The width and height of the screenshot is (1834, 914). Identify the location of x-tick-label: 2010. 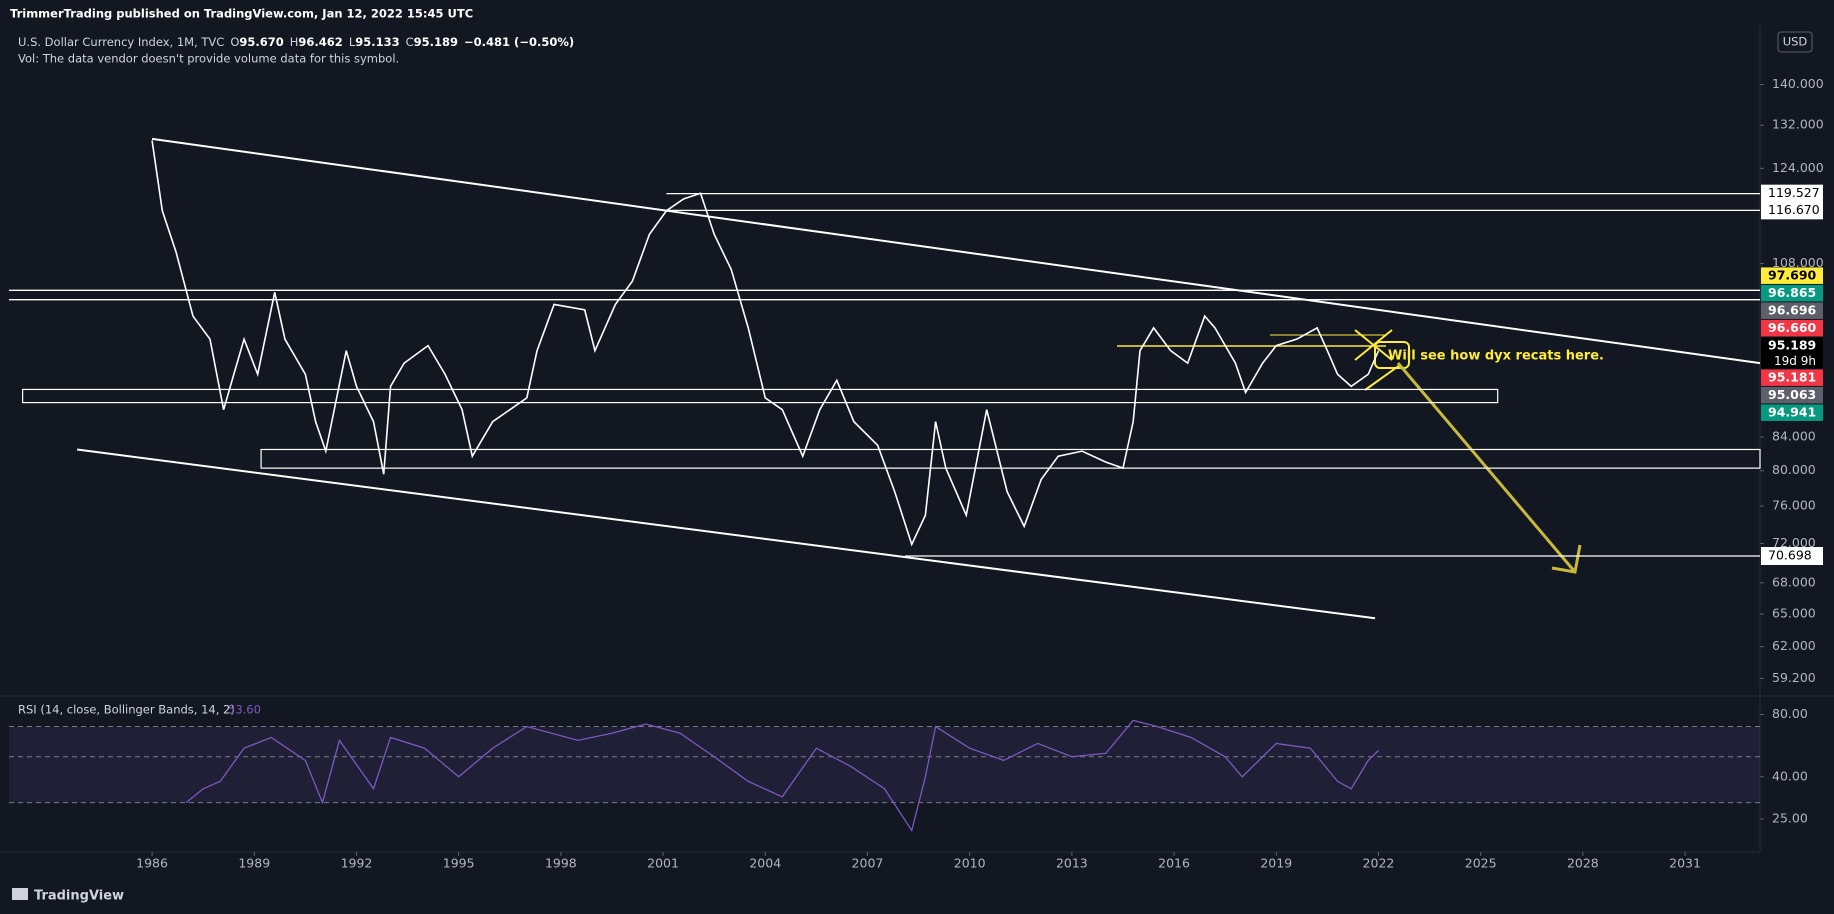
(970, 863).